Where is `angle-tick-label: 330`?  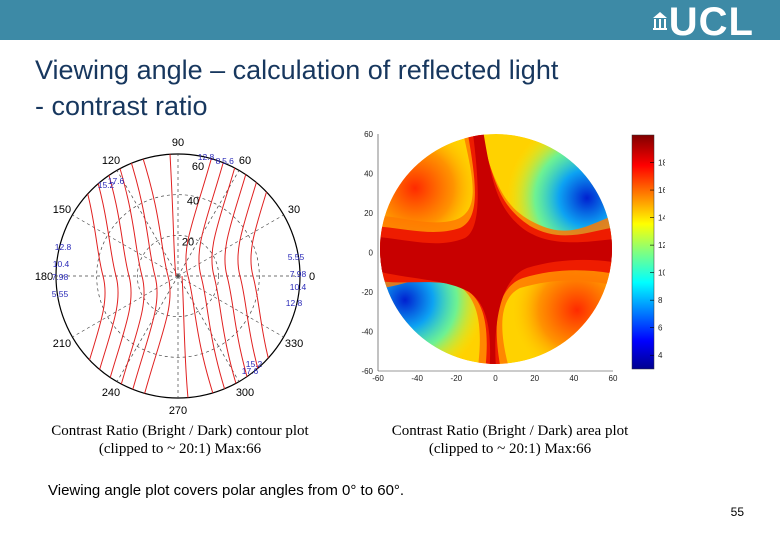
angle-tick-label: 330 is located at coordinates (294, 344).